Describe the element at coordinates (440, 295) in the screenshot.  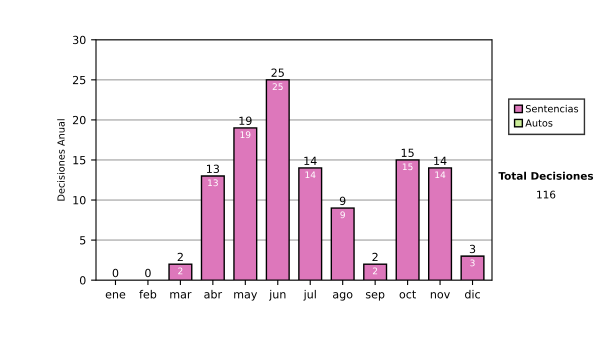
I see `x-tick-label: nov` at that location.